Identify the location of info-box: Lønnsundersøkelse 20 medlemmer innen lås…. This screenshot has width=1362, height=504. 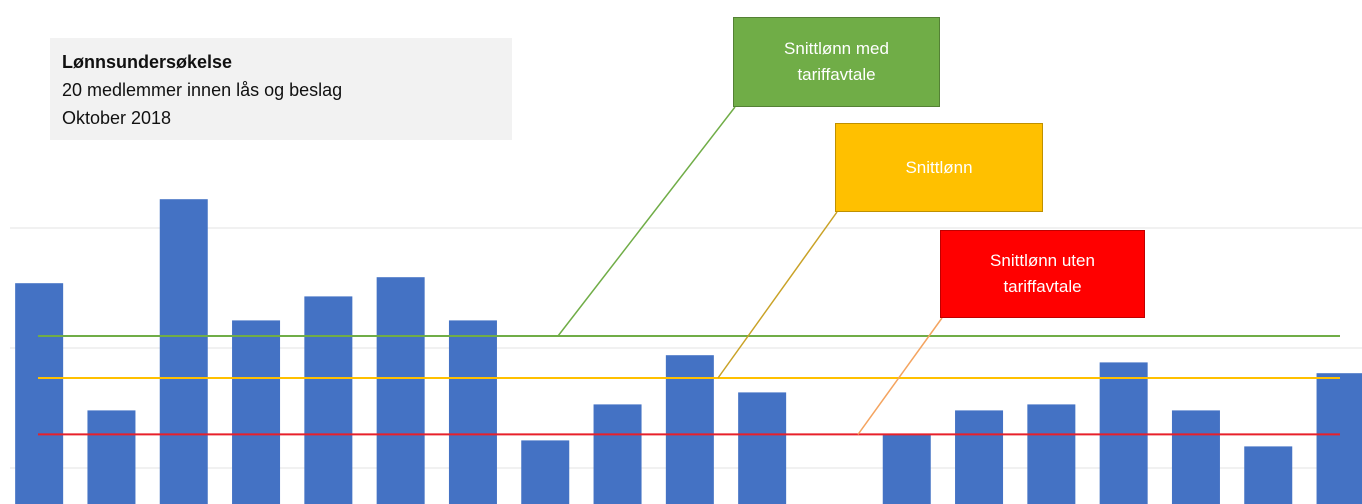
(281, 89).